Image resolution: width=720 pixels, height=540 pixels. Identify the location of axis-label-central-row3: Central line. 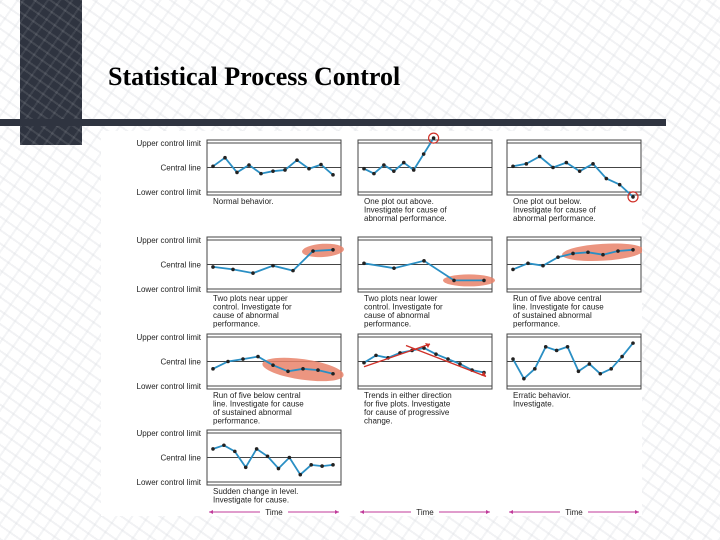
(181, 362).